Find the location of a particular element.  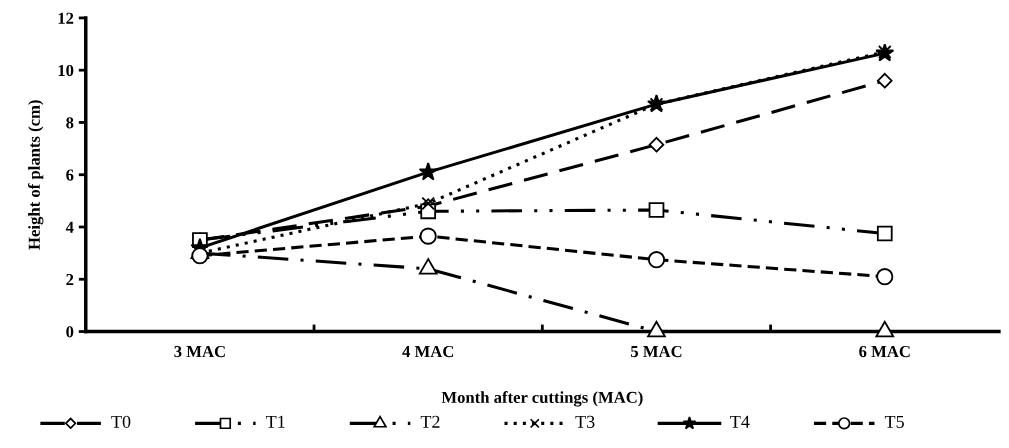

x-tick-label: 4 MAC is located at coordinates (428, 351).